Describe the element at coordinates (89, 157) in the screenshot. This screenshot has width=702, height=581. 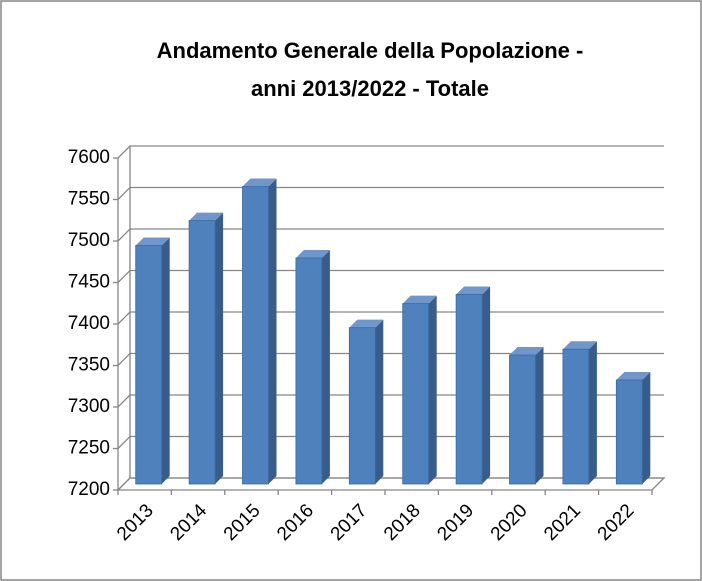
I see `y-tick-label: 7600` at that location.